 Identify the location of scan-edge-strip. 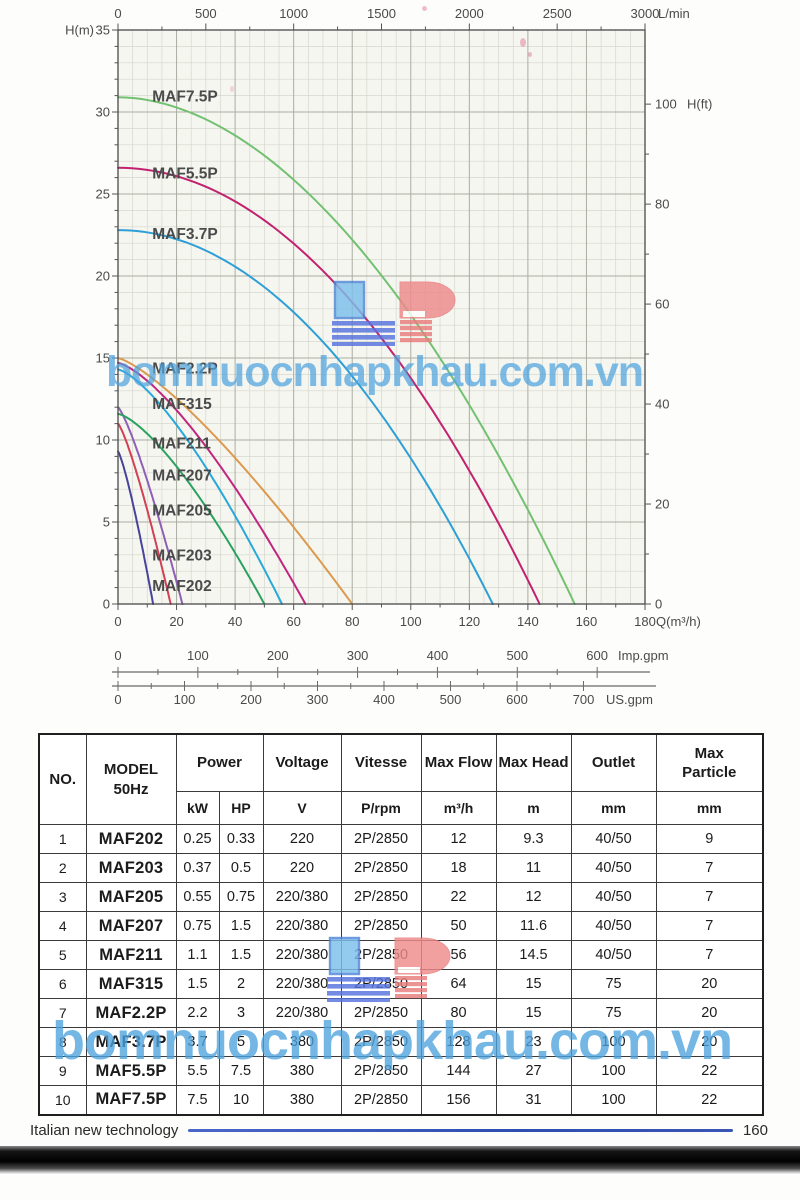
(400, 1160).